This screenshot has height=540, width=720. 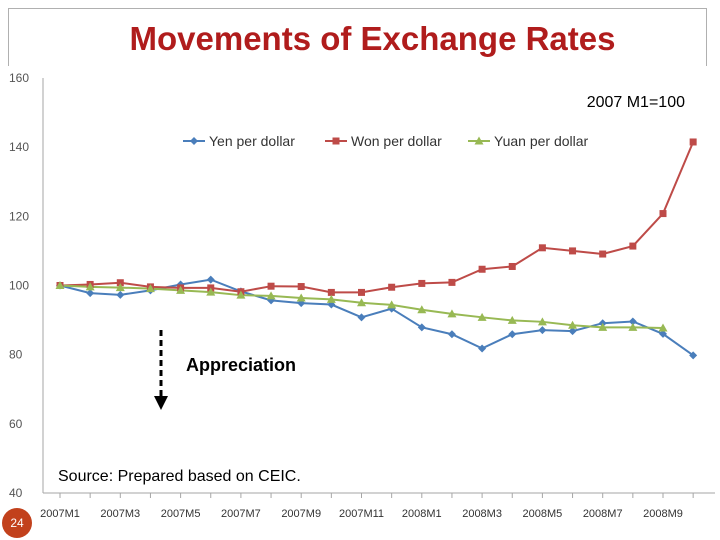 What do you see at coordinates (19, 286) in the screenshot?
I see `y-tick-label: 100` at bounding box center [19, 286].